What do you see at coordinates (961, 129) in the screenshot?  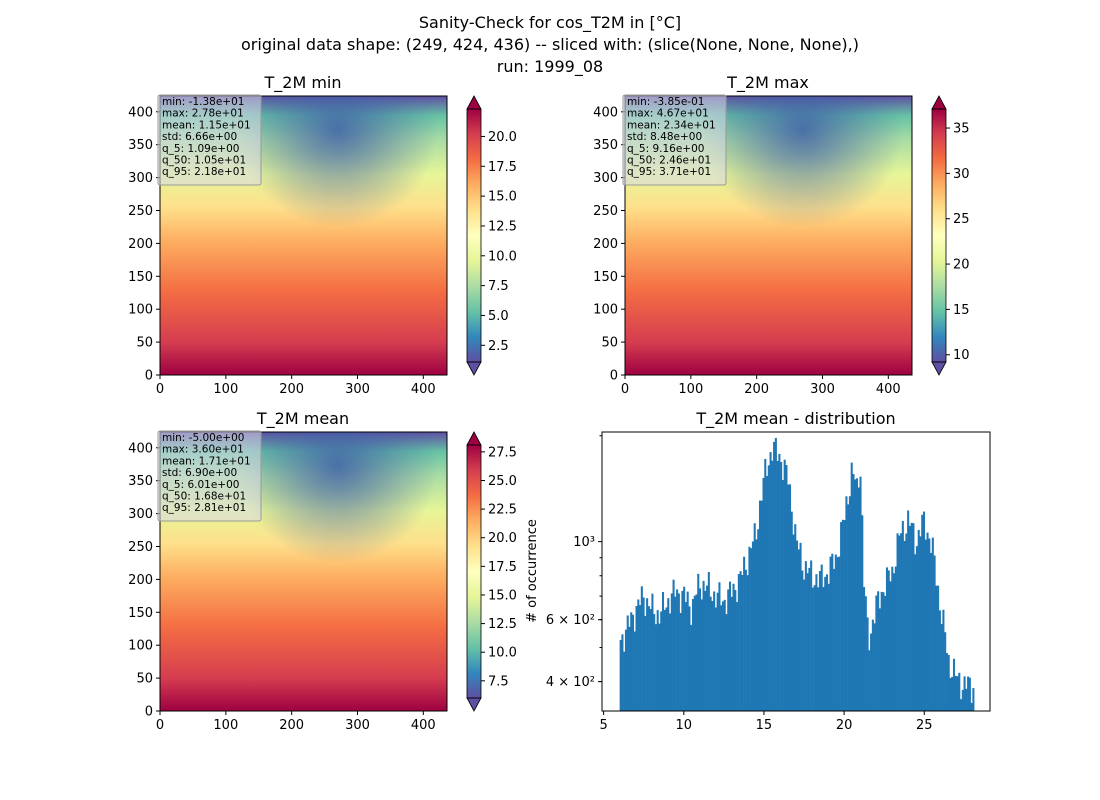 I see `colorbar-tick-label: 35` at bounding box center [961, 129].